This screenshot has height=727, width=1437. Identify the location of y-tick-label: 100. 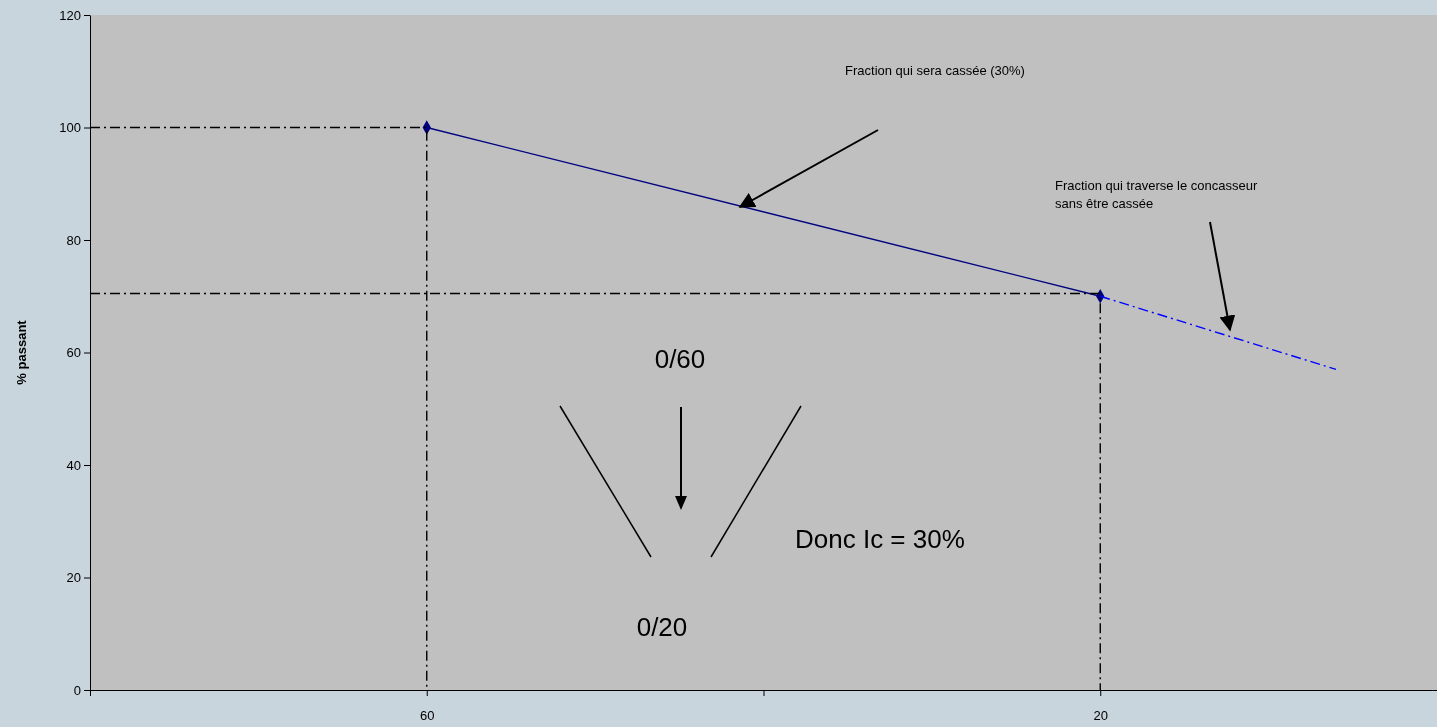
(70, 128).